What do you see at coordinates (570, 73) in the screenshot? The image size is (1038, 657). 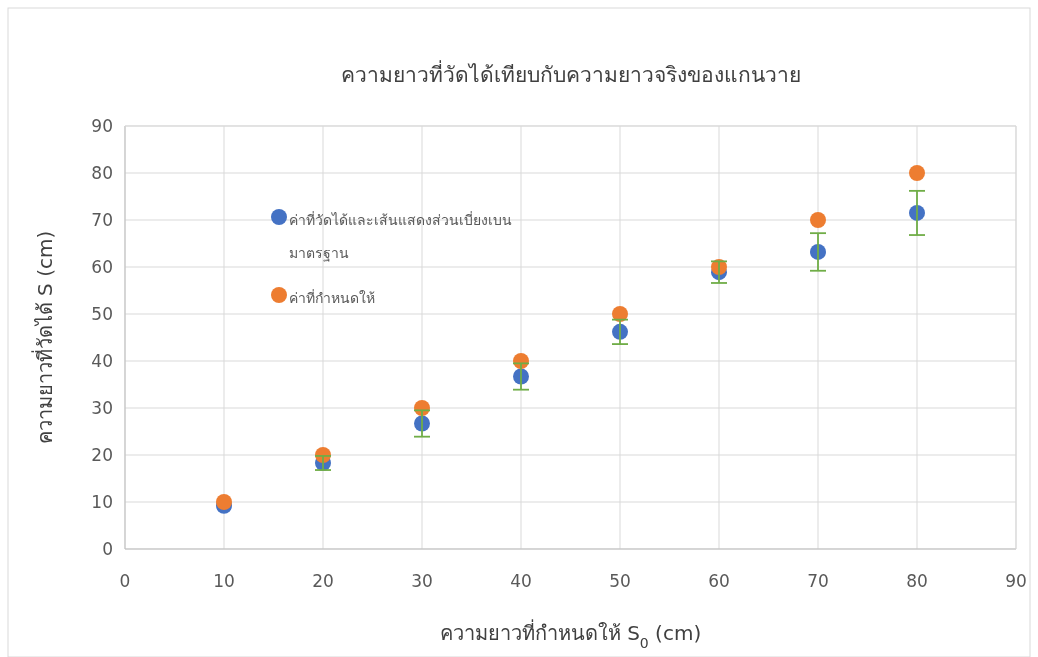 I see `chart-title: ความยาวที่วัดได้เทียบกับความยาวจริงของแกนวาย` at bounding box center [570, 73].